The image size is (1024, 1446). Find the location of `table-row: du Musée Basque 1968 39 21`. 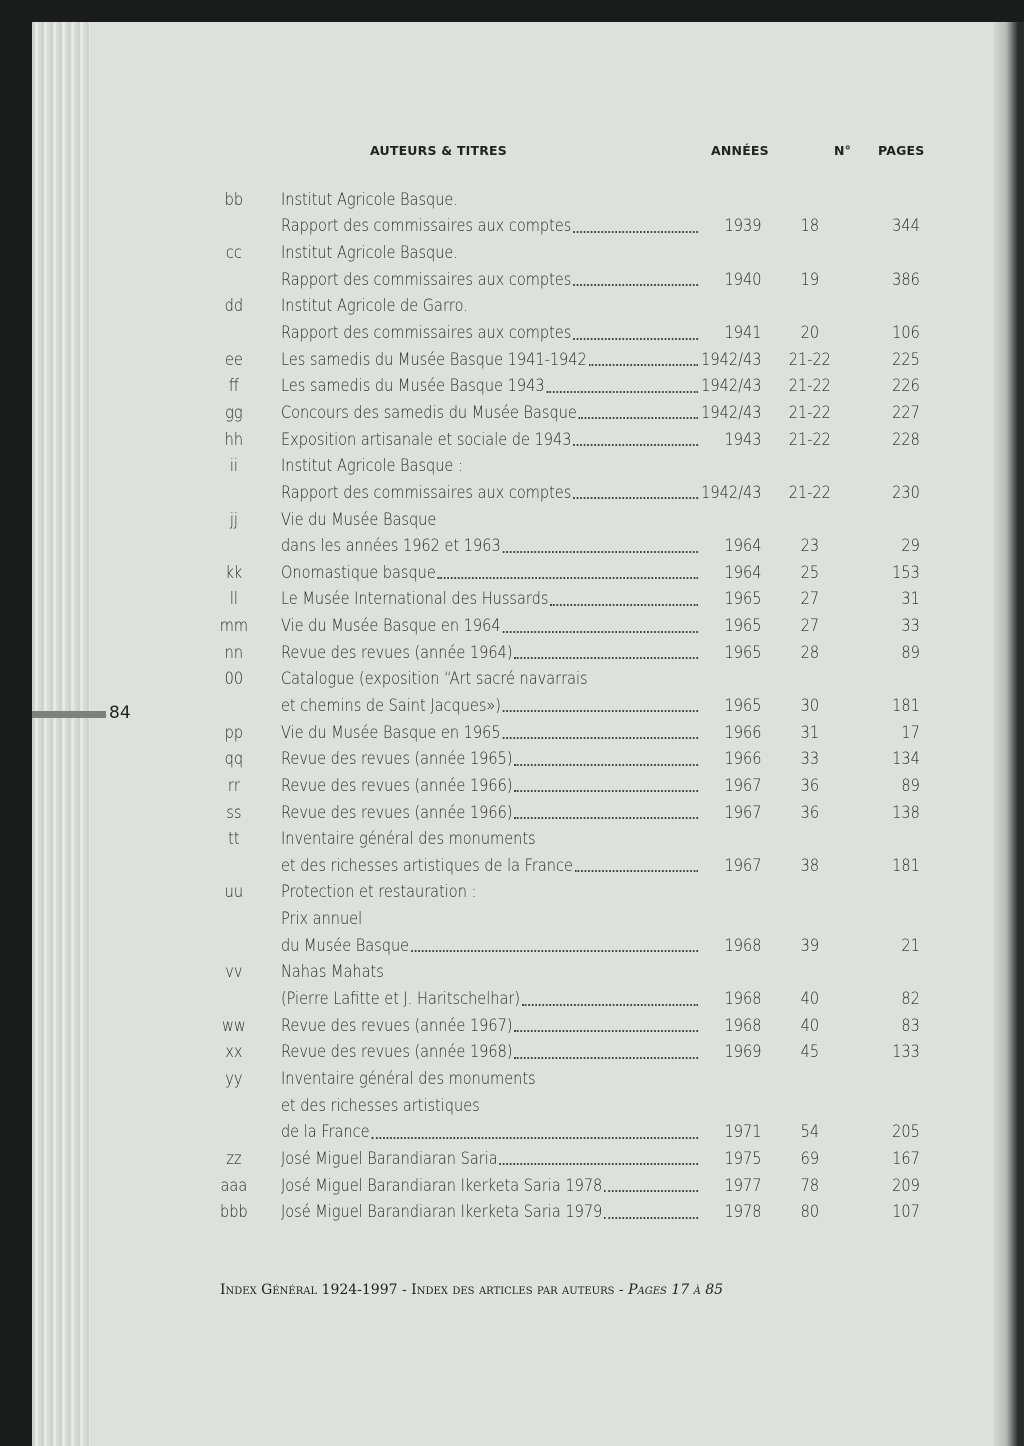

table-row: du Musée Basque 1968 39 21 is located at coordinates (560, 945).